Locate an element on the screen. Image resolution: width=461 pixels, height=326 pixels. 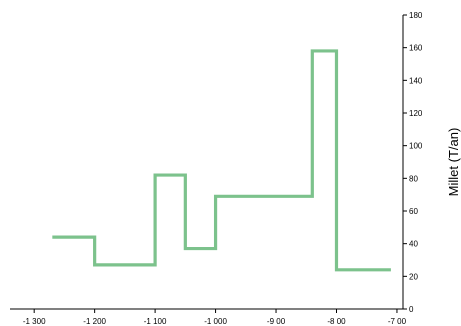
y-tick-label-8: 160 is located at coordinates (416, 48).